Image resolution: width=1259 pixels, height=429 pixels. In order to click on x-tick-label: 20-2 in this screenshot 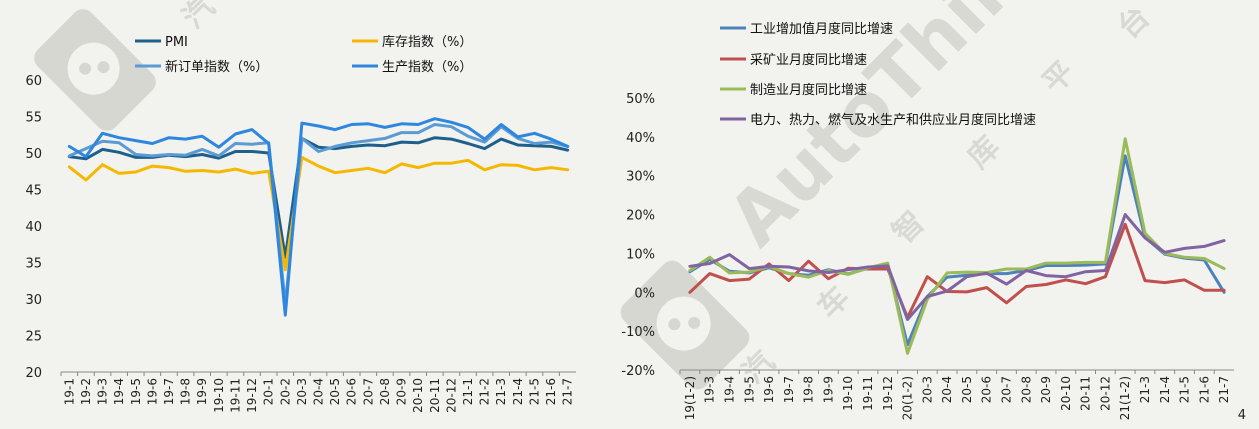, I will do `click(285, 391)`.